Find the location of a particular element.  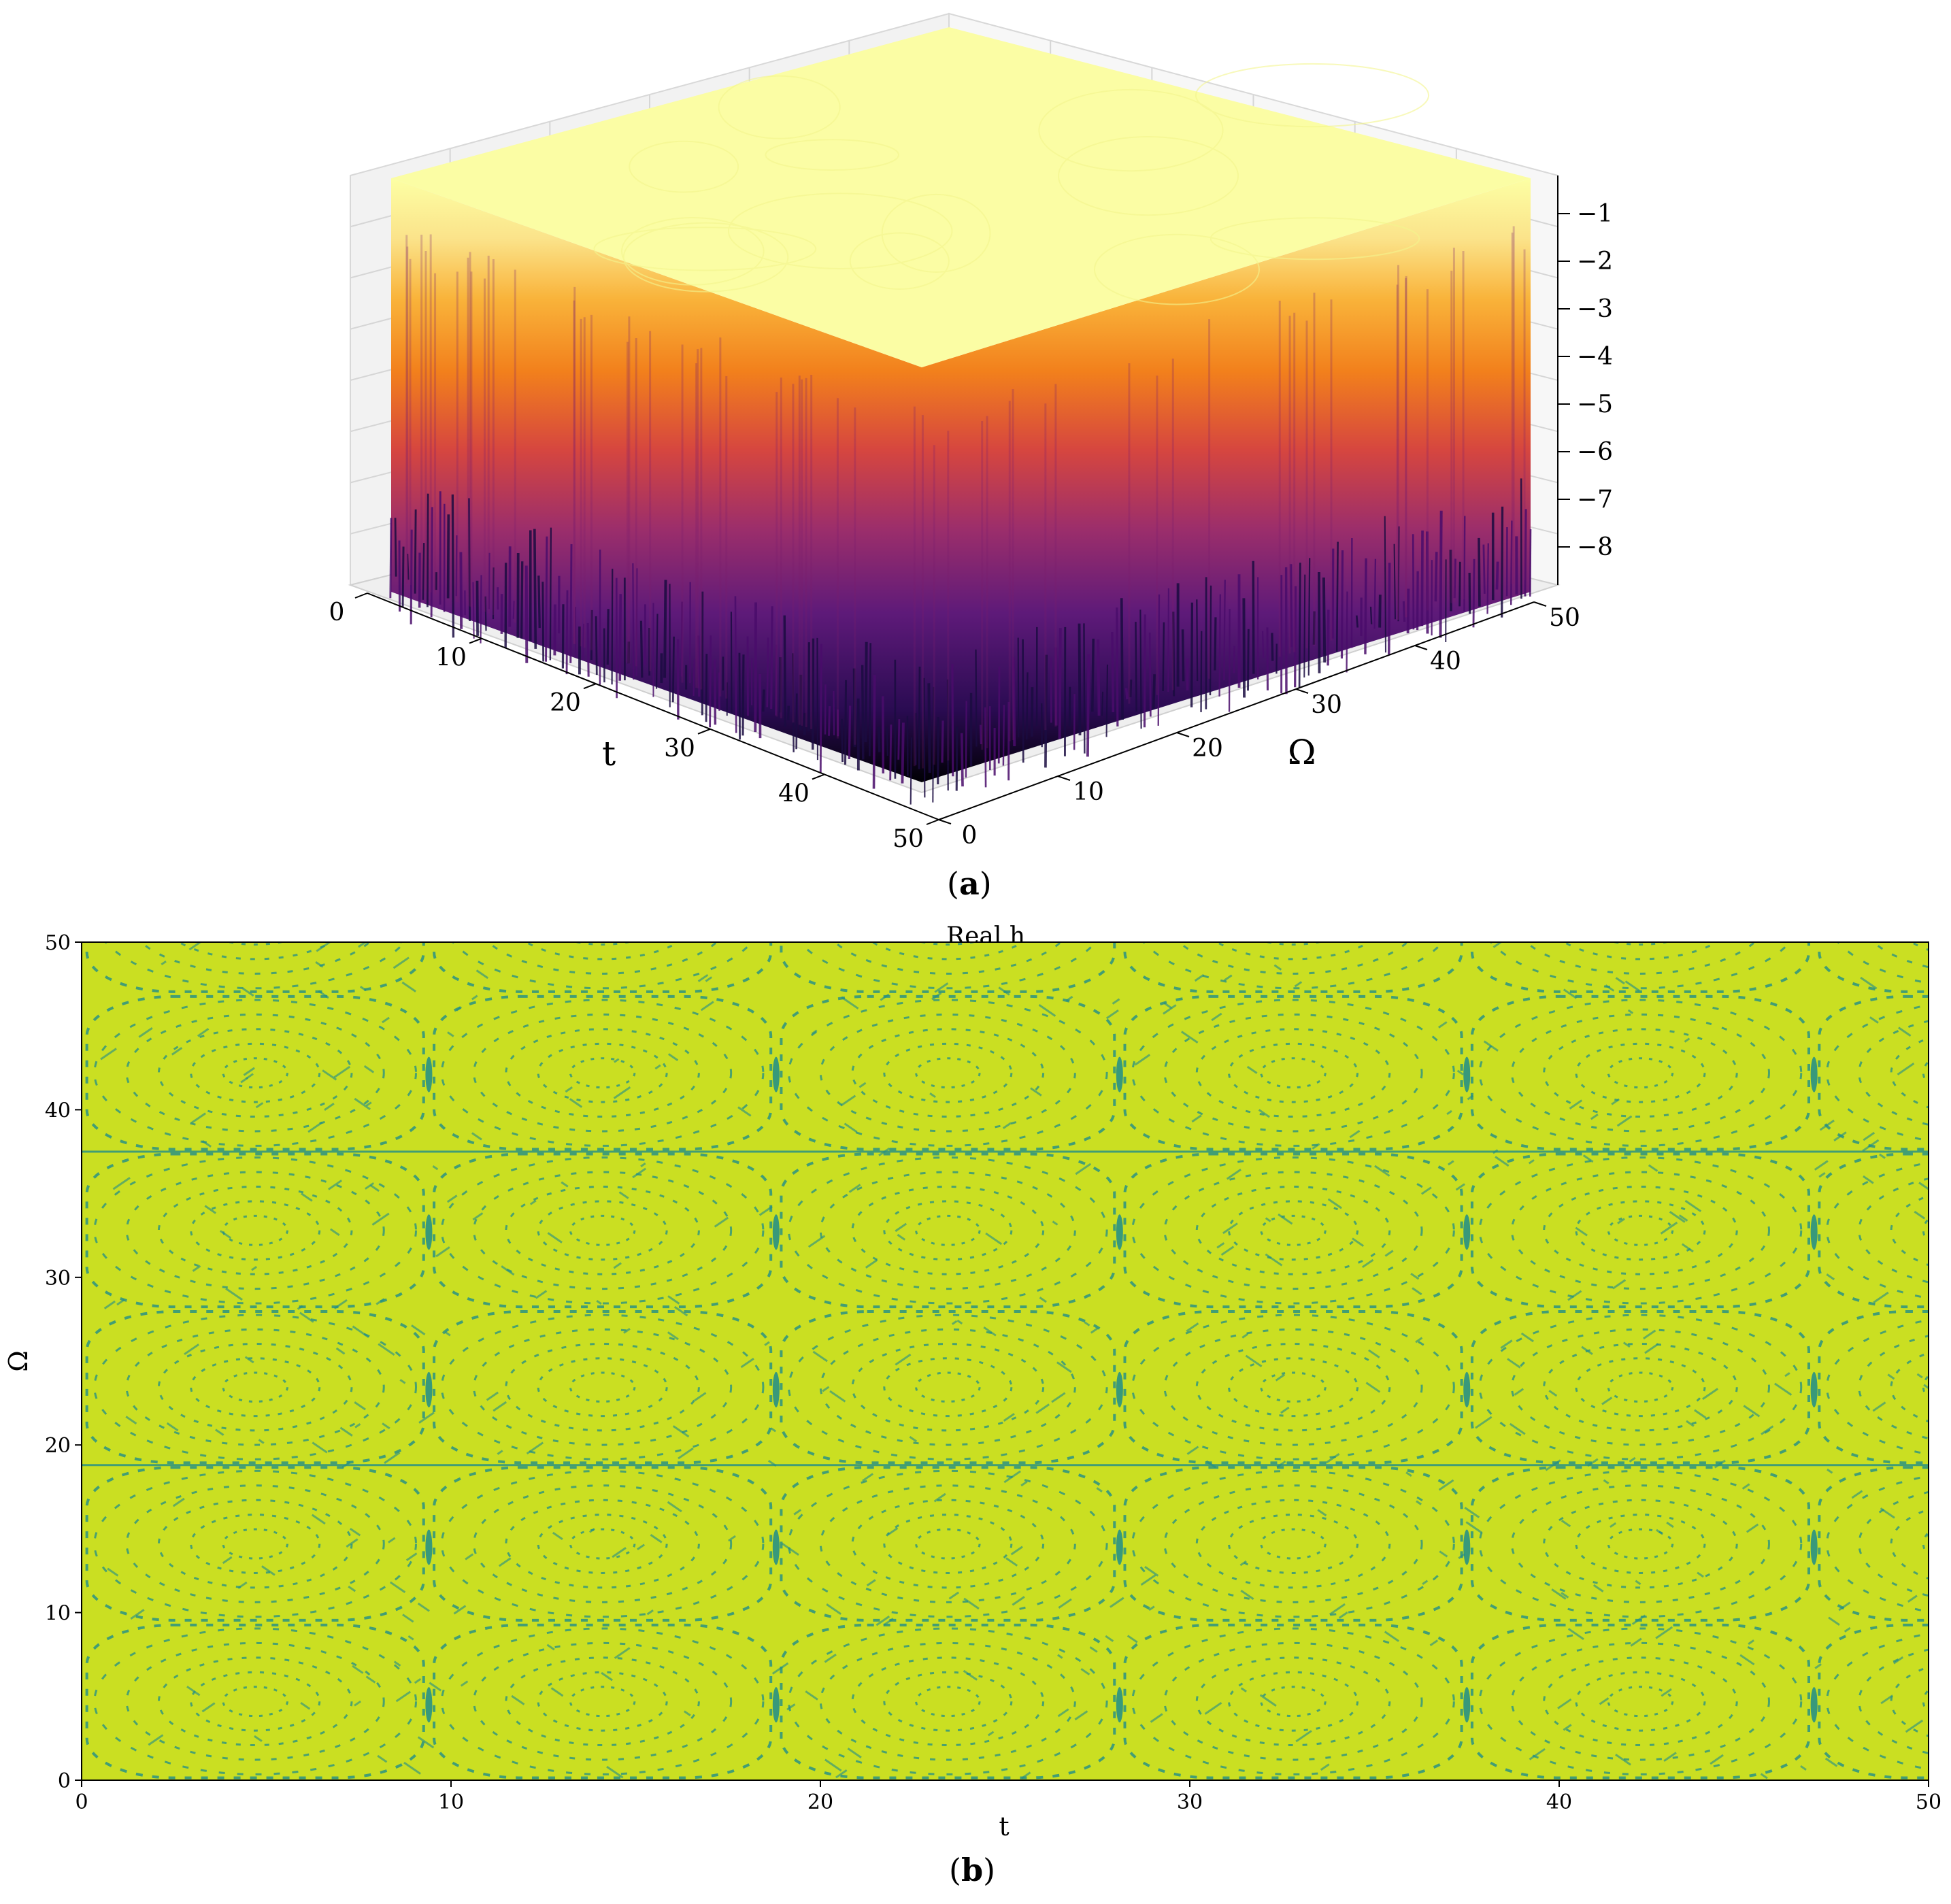

heatmap-x-tick-label: 40 is located at coordinates (1559, 1802).